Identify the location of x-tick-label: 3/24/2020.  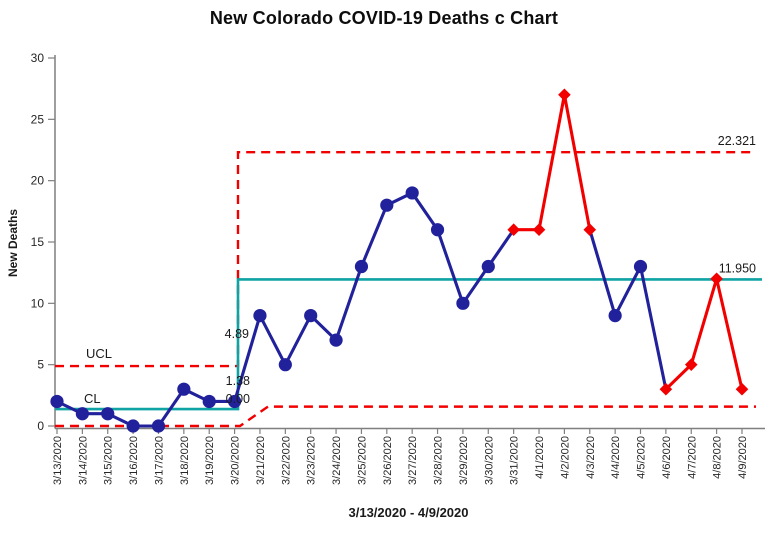
(337, 460).